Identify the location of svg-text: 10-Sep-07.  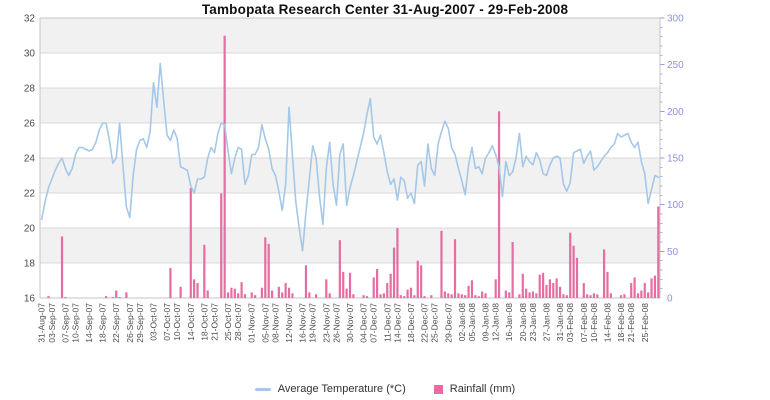
(76, 323).